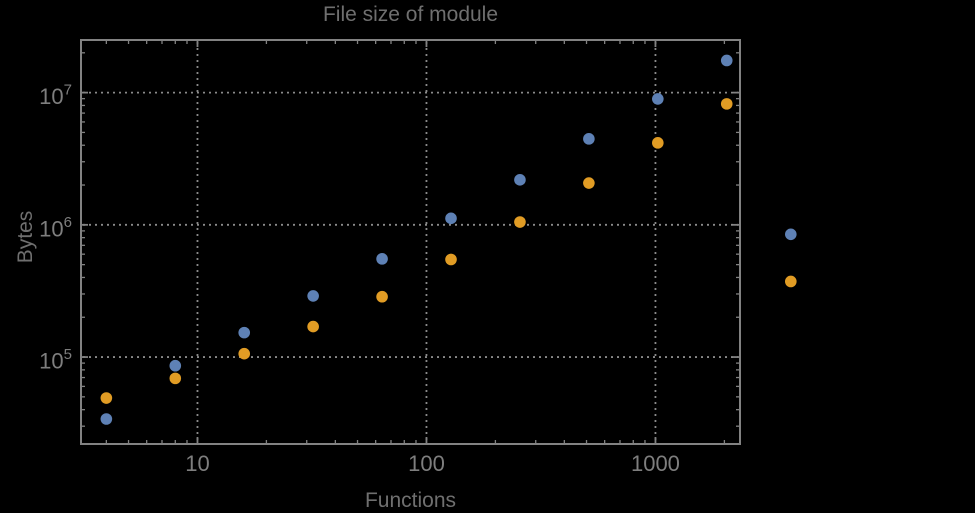 The width and height of the screenshot is (975, 513). I want to click on x-tick-label: 100, so click(426, 463).